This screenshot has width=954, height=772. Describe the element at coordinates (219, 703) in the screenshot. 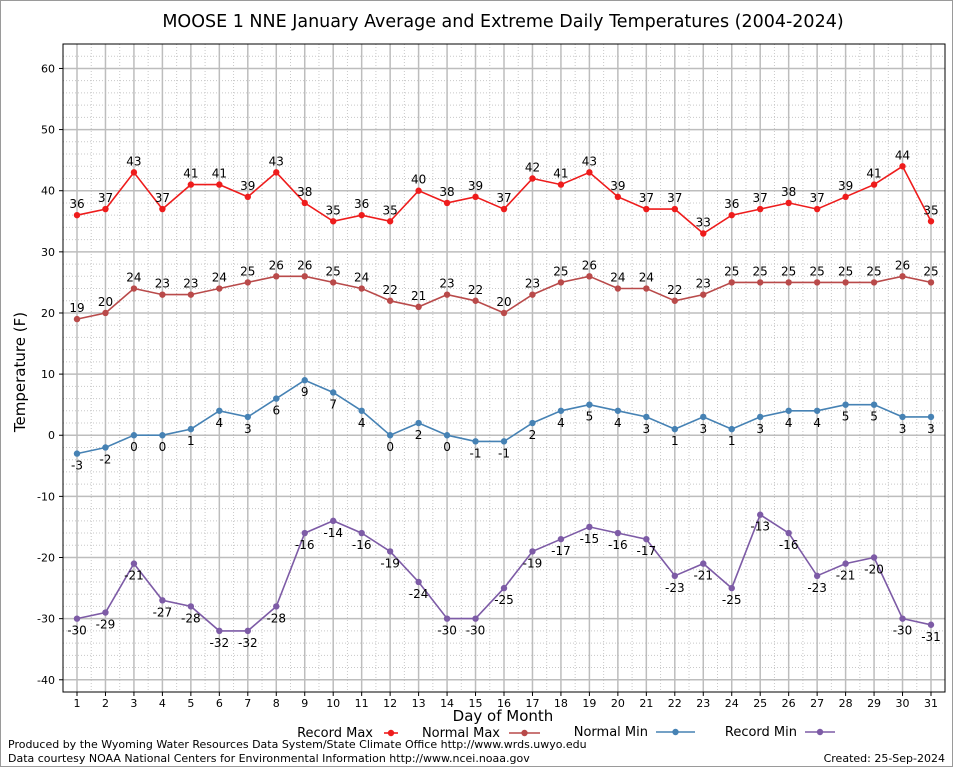

I see `x-tick-label: 6` at that location.